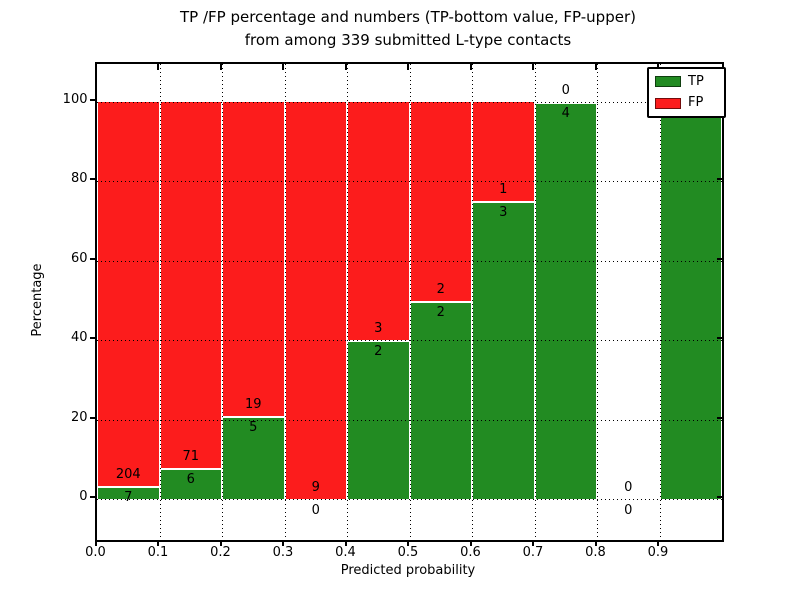  Describe the element at coordinates (408, 570) in the screenshot. I see `x-axis-label: Predicted probability` at that location.